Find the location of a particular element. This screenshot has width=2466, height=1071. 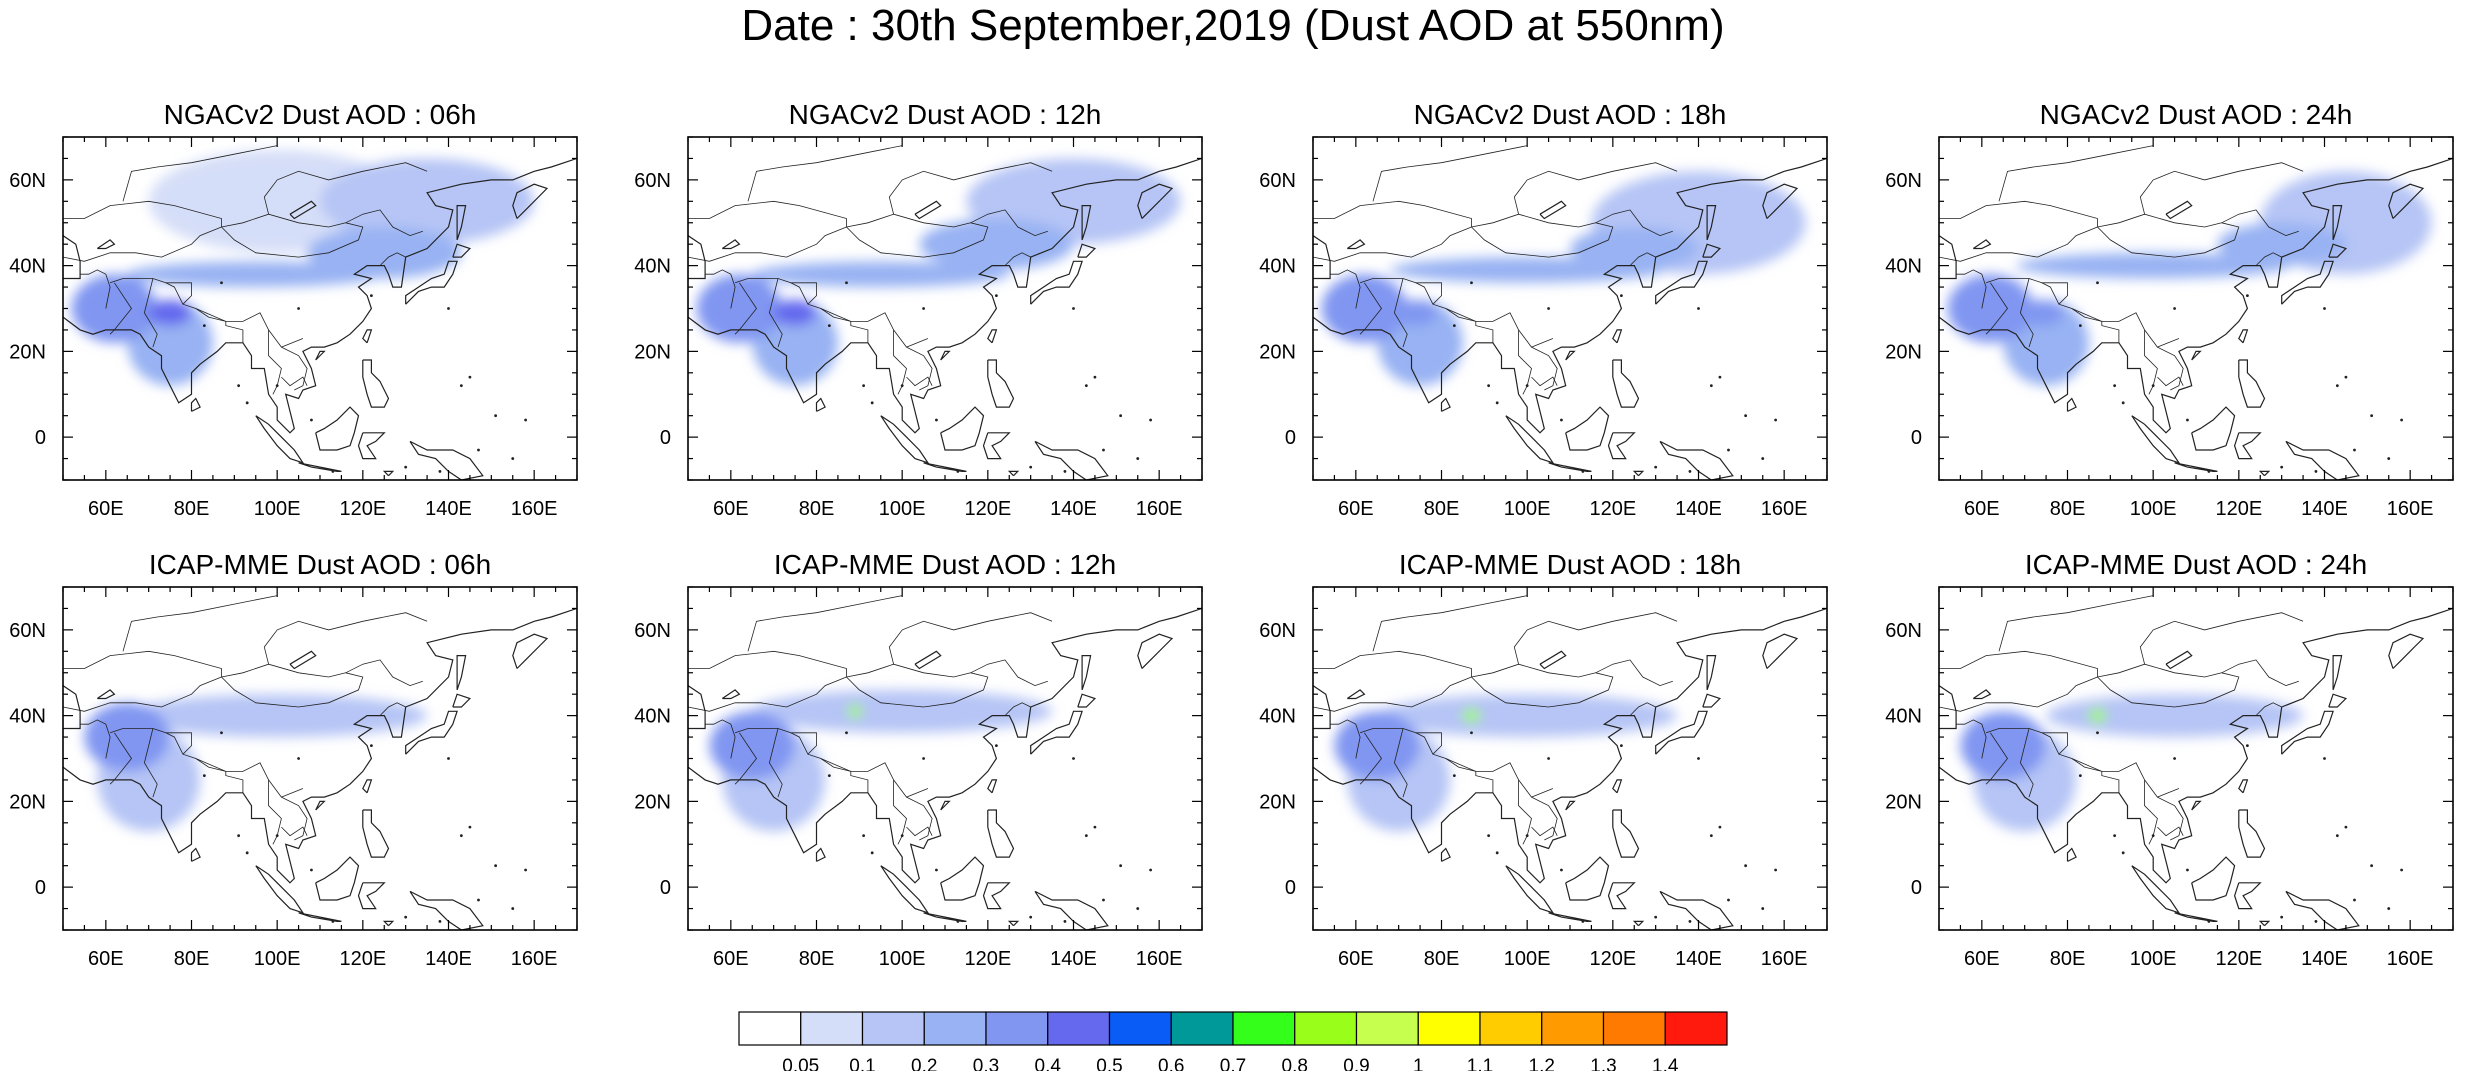

x-tick-label: 100E is located at coordinates (1527, 509).